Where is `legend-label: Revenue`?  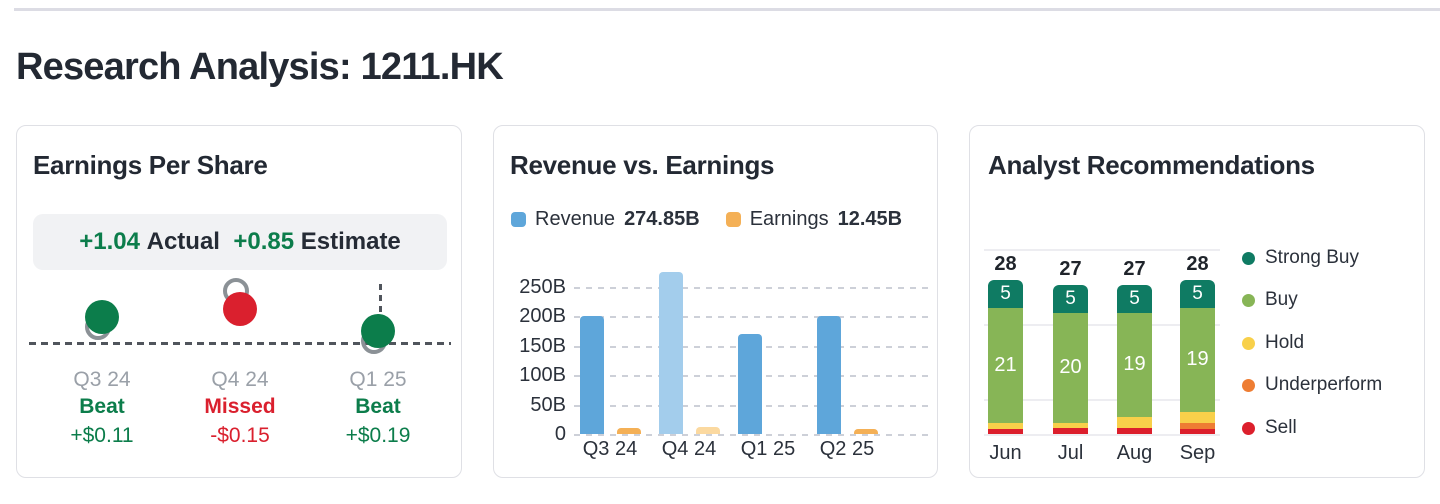
legend-label: Revenue is located at coordinates (575, 219).